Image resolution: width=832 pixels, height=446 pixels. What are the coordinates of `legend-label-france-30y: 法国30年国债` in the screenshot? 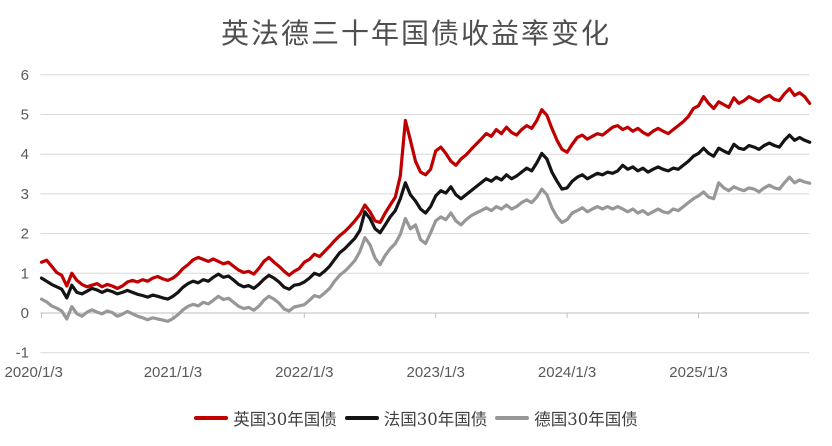 It's located at (435, 419).